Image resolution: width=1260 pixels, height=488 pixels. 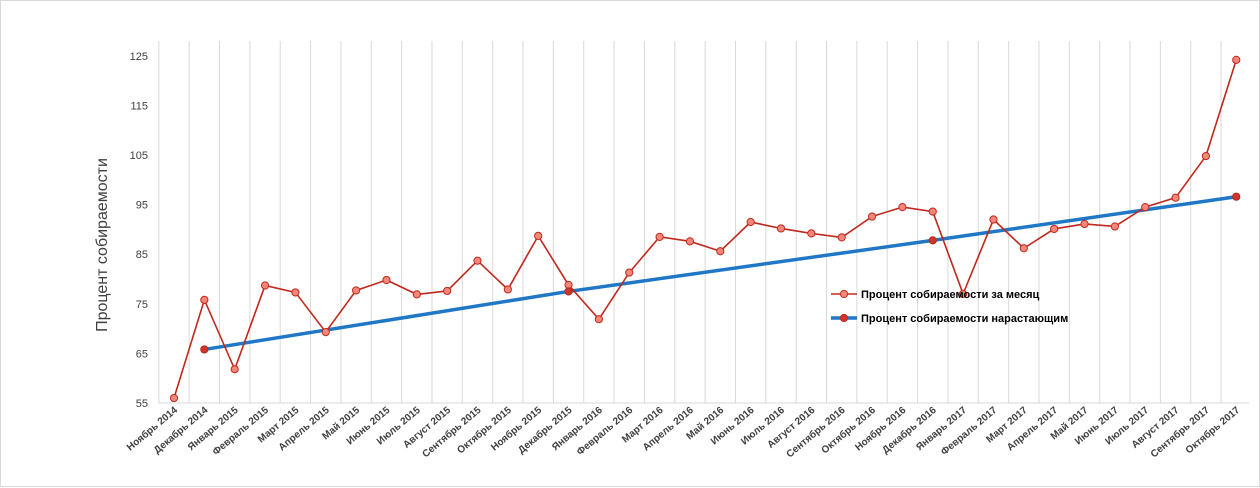 What do you see at coordinates (152, 429) in the screenshot?
I see `x-tick-label: Ноябрь 2014` at bounding box center [152, 429].